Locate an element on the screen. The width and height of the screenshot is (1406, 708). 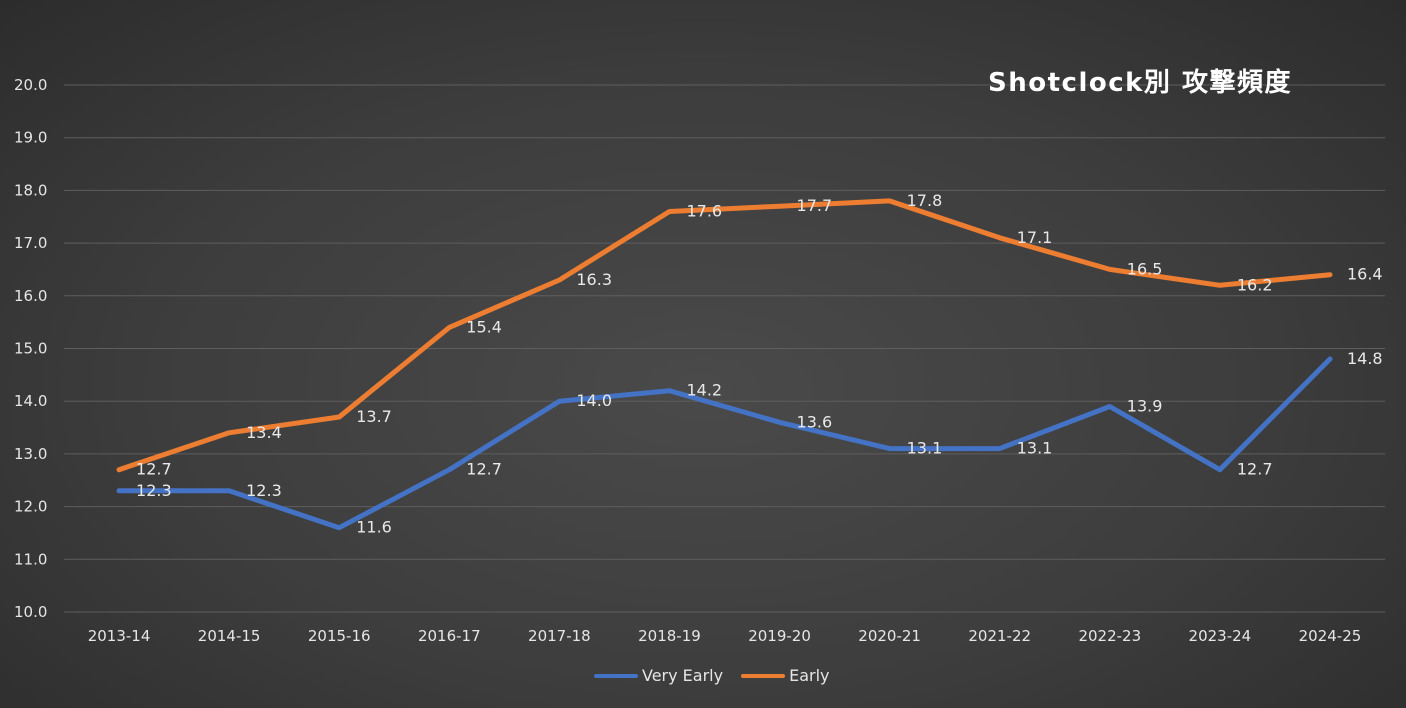
data-label-very-early: 11.6 is located at coordinates (374, 527).